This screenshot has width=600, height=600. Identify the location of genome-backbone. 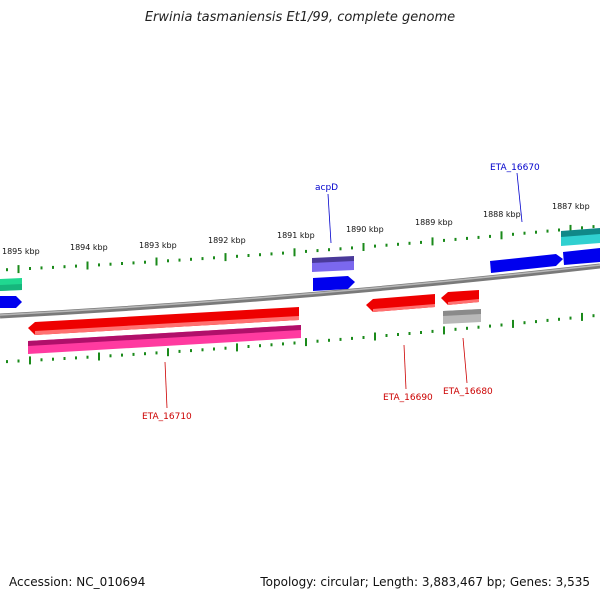
(300, 291).